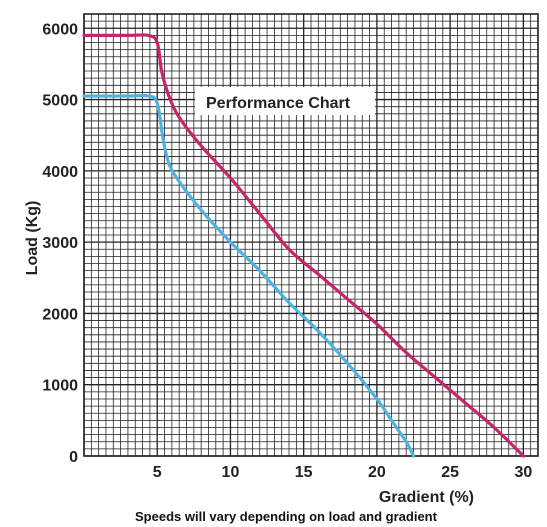 The height and width of the screenshot is (527, 547). Describe the element at coordinates (278, 103) in the screenshot. I see `chart-title: Performance Chart` at that location.